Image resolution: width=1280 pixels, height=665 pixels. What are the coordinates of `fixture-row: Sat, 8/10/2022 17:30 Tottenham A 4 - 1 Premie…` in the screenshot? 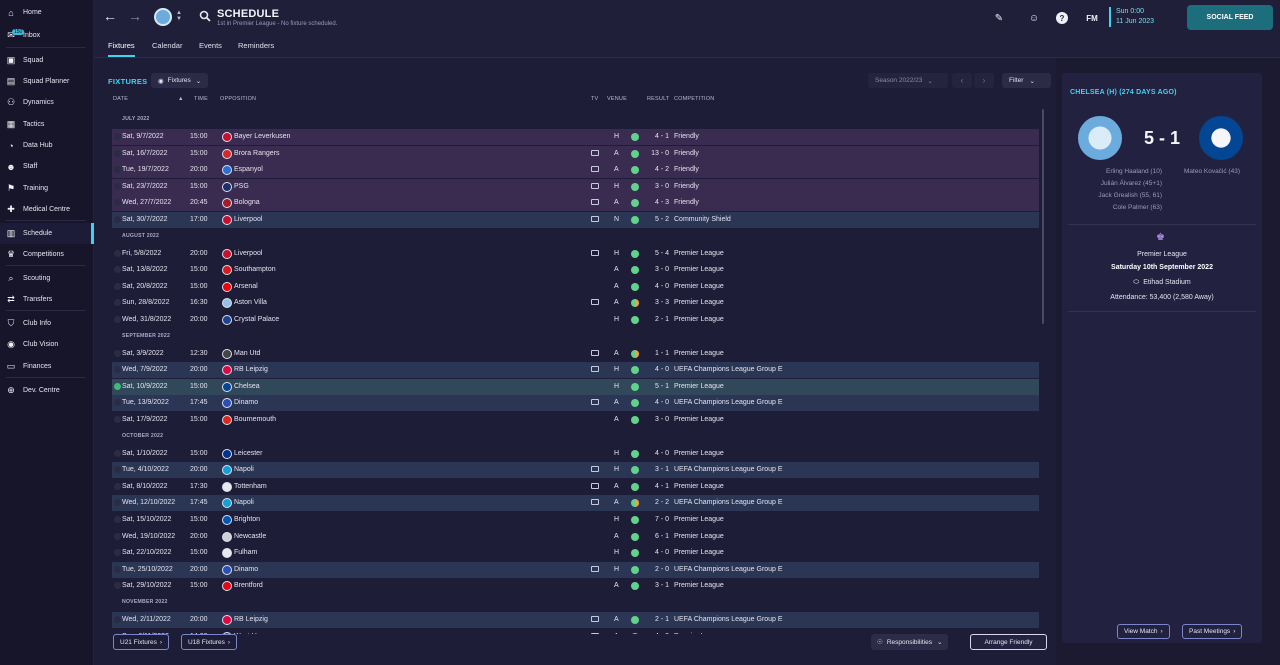 It's located at (575, 487).